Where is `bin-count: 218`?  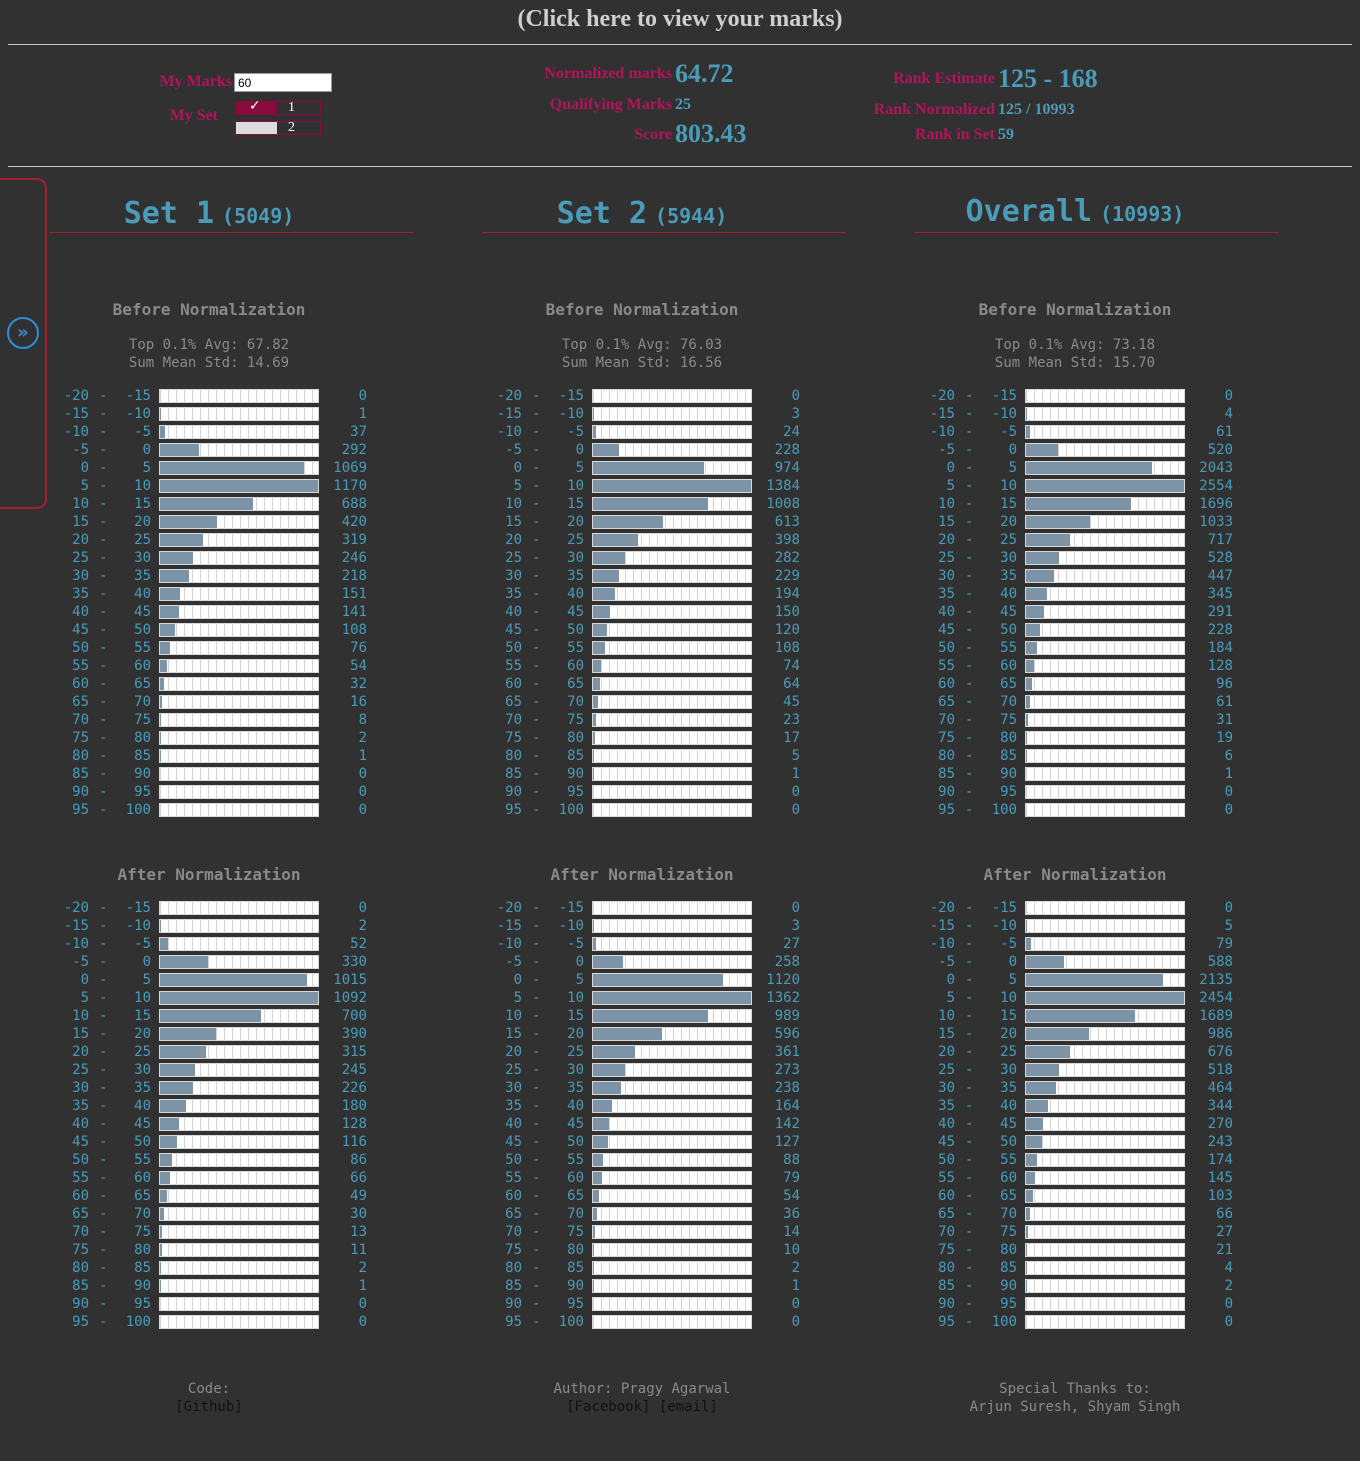 bin-count: 218 is located at coordinates (354, 576).